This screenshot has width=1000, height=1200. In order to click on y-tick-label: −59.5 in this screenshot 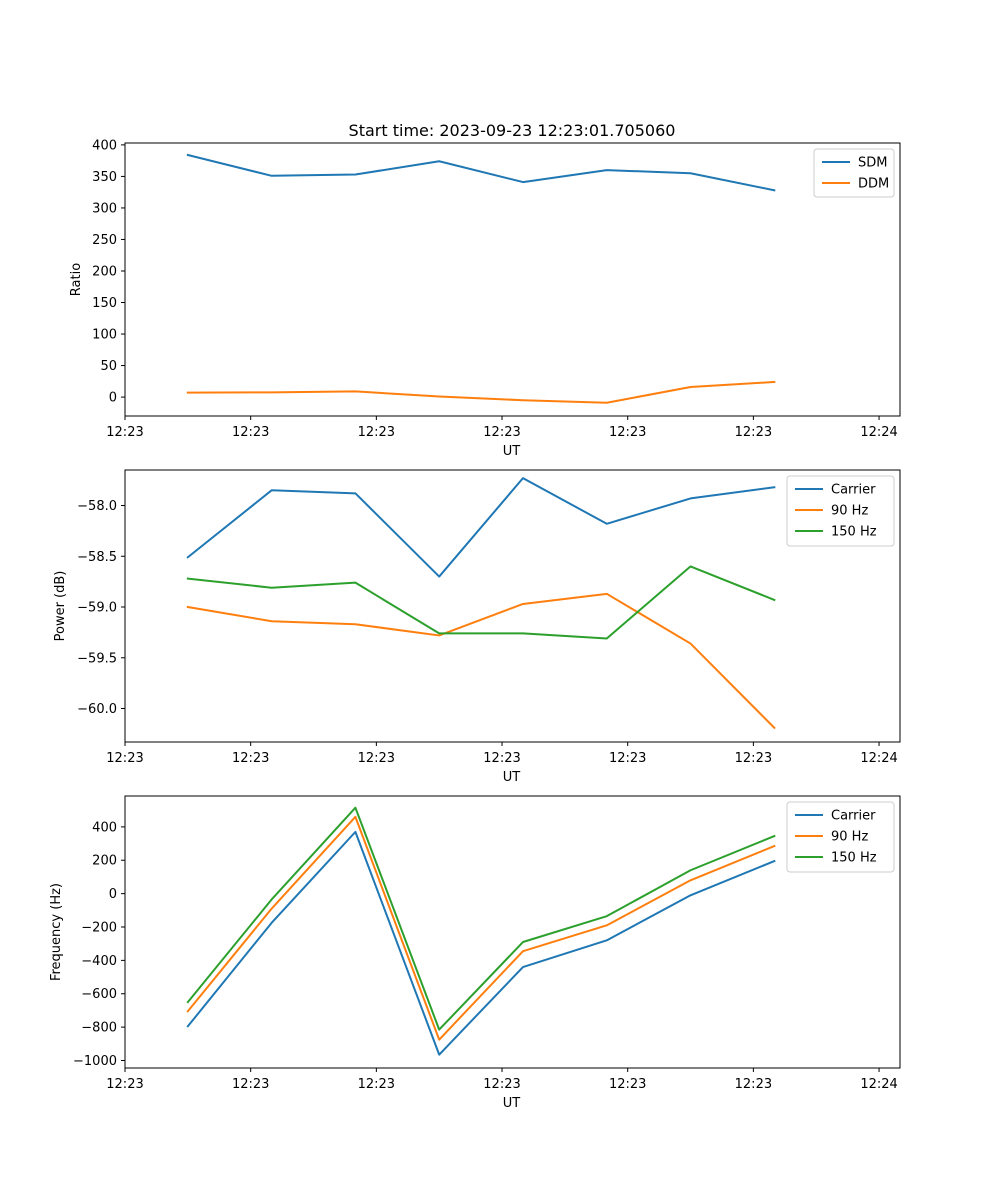, I will do `click(97, 658)`.